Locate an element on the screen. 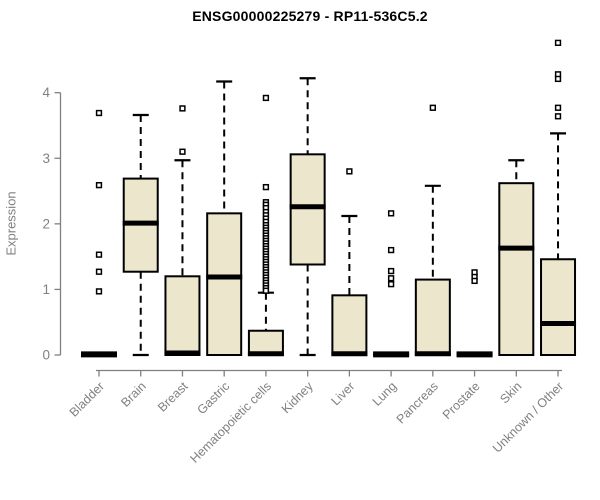 The width and height of the screenshot is (600, 500). x-tick-label: Lung is located at coordinates (385, 394).